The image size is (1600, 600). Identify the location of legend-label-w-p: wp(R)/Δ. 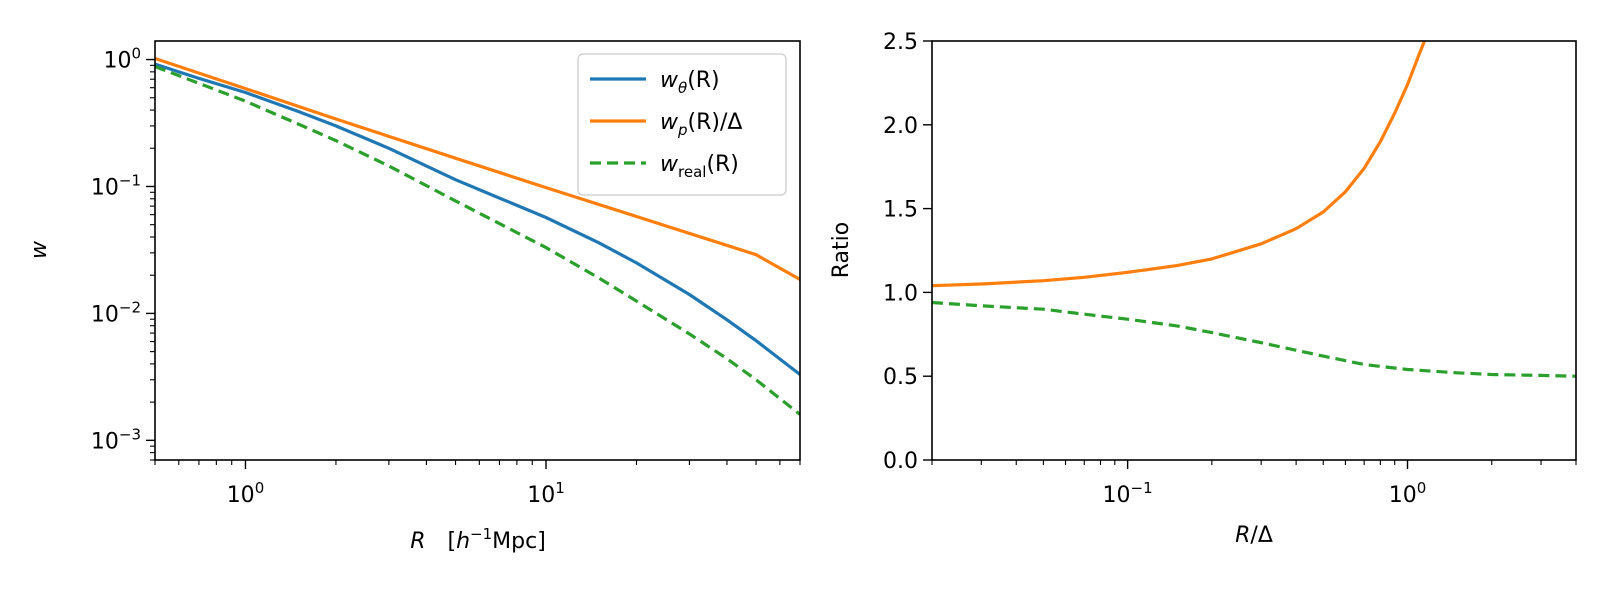
(701, 124).